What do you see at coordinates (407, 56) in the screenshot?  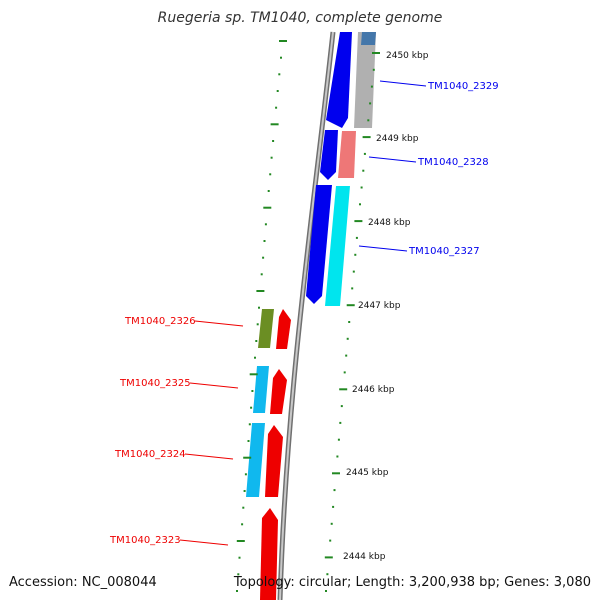 I see `kbp-label-2450: 2450 kbp` at bounding box center [407, 56].